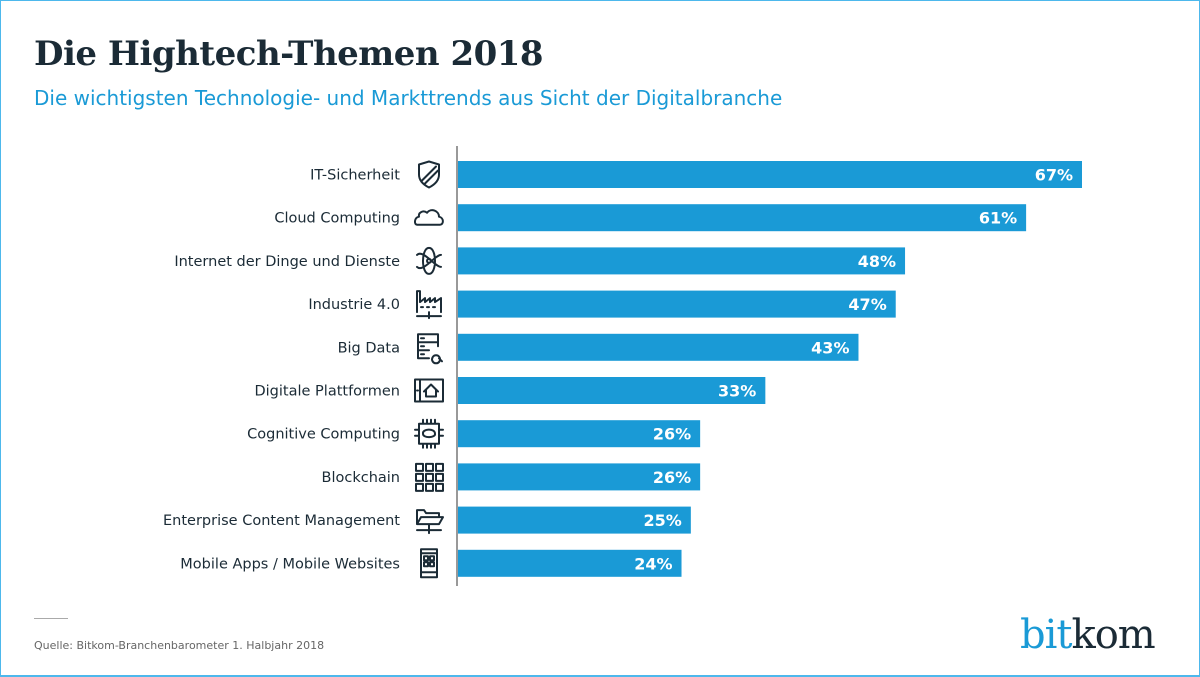 Image resolution: width=1200 pixels, height=677 pixels. What do you see at coordinates (429, 174) in the screenshot?
I see `shield-icon` at bounding box center [429, 174].